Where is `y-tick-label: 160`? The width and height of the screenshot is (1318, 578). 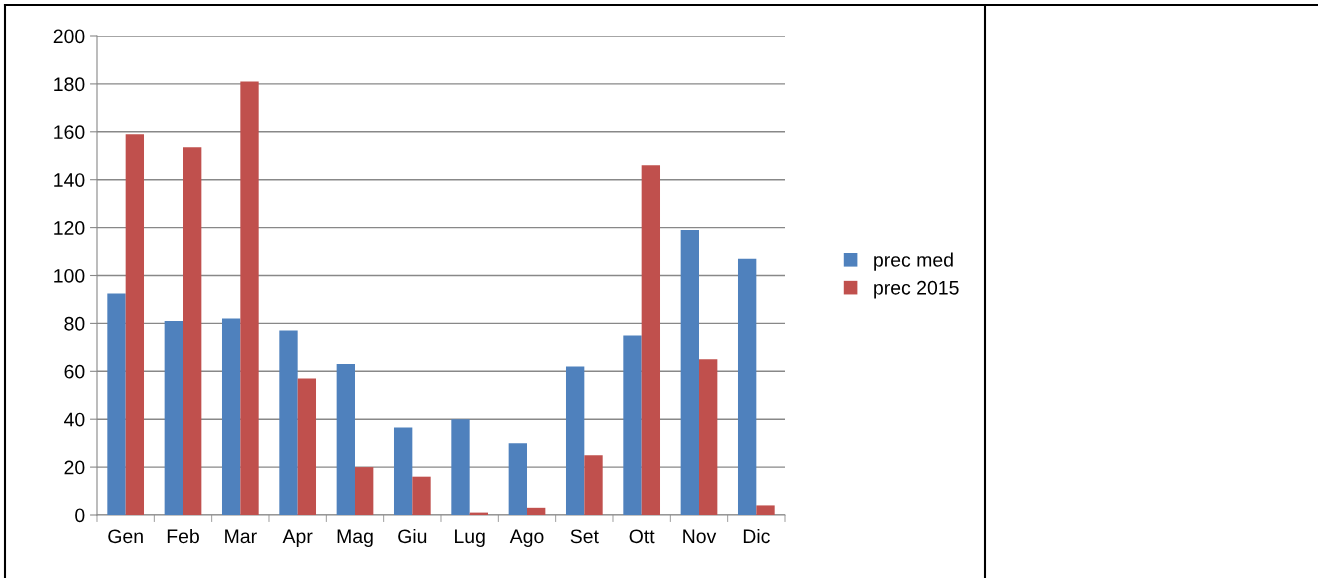 y-tick-label: 160 is located at coordinates (69, 132).